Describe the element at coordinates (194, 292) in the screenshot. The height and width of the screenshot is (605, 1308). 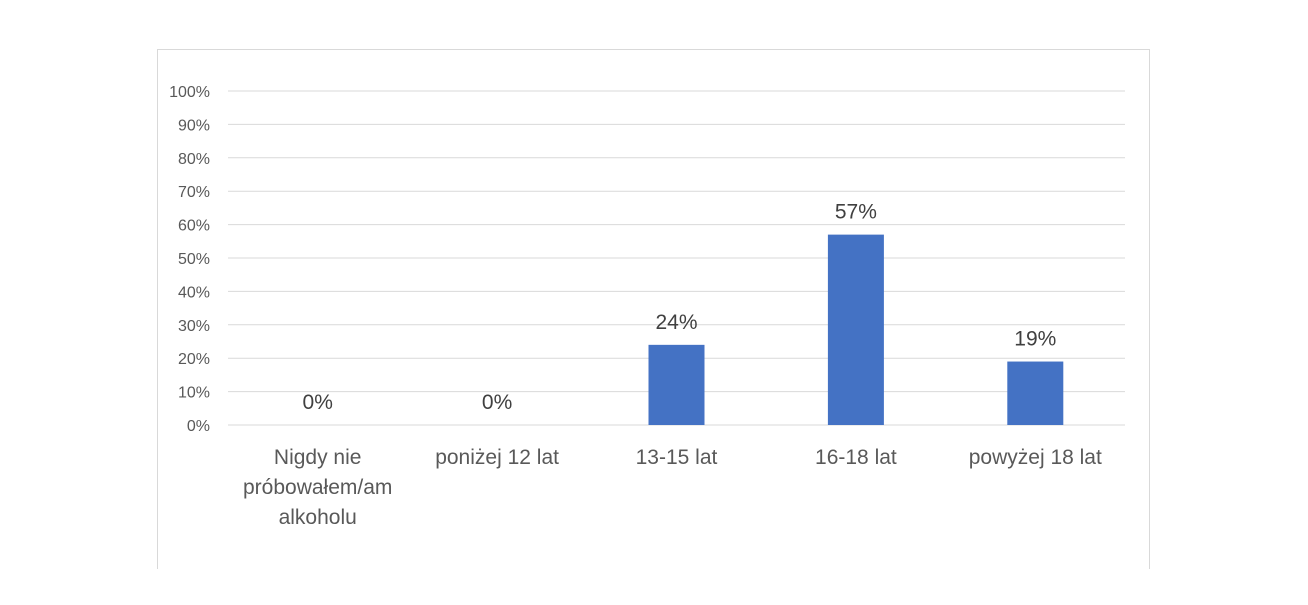
I see `y-tick-label: 40%` at that location.